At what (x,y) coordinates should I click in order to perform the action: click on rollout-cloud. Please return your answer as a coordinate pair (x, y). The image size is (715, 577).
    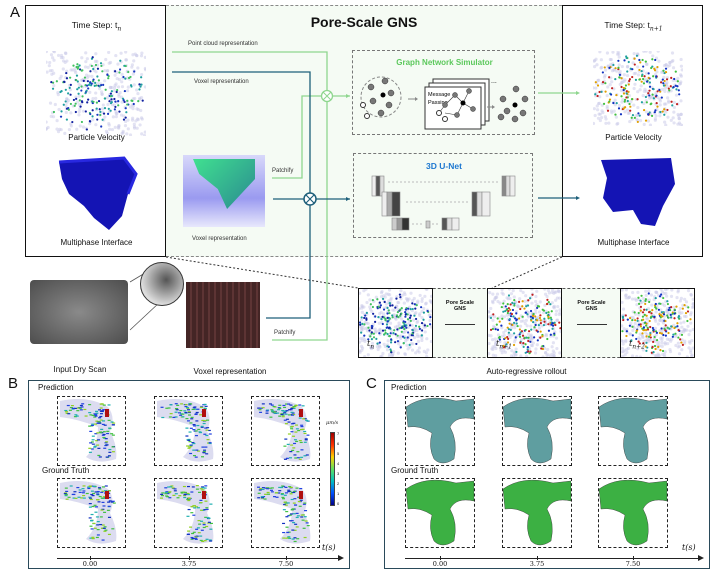
    Looking at the image, I should click on (525, 323).